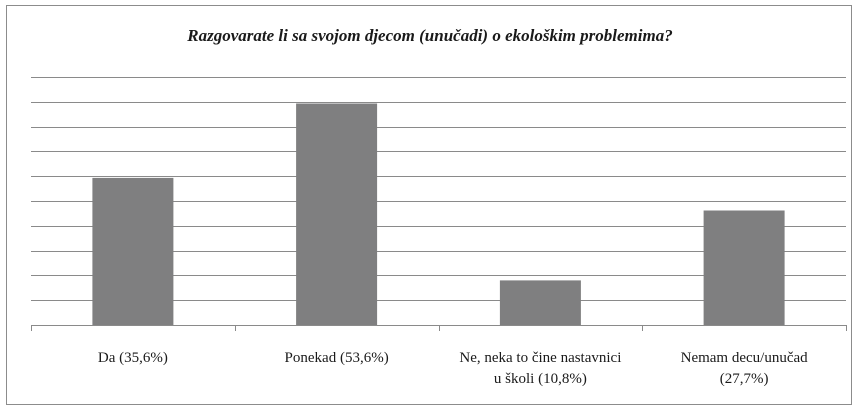 The width and height of the screenshot is (860, 413). What do you see at coordinates (540, 379) in the screenshot?
I see `x-tick-label-line: u školi (10,8%)` at bounding box center [540, 379].